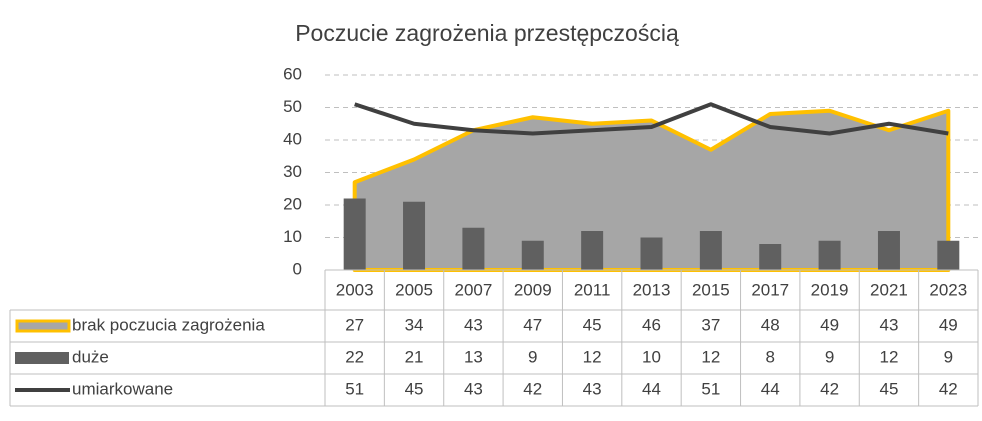  Describe the element at coordinates (168, 324) in the screenshot. I see `legend-label: brak poczucia zagrożenia` at that location.